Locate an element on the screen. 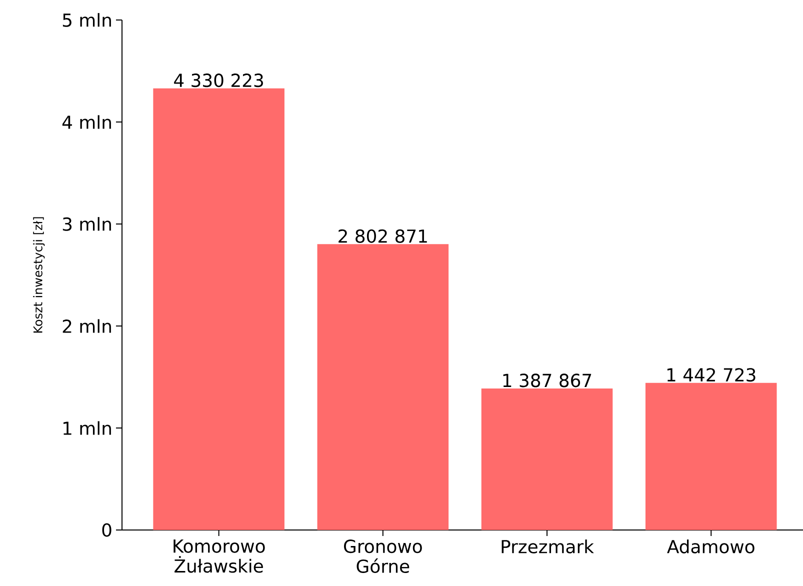 This screenshot has width=803, height=586. y-tick-label: 1 mln is located at coordinates (87, 428).